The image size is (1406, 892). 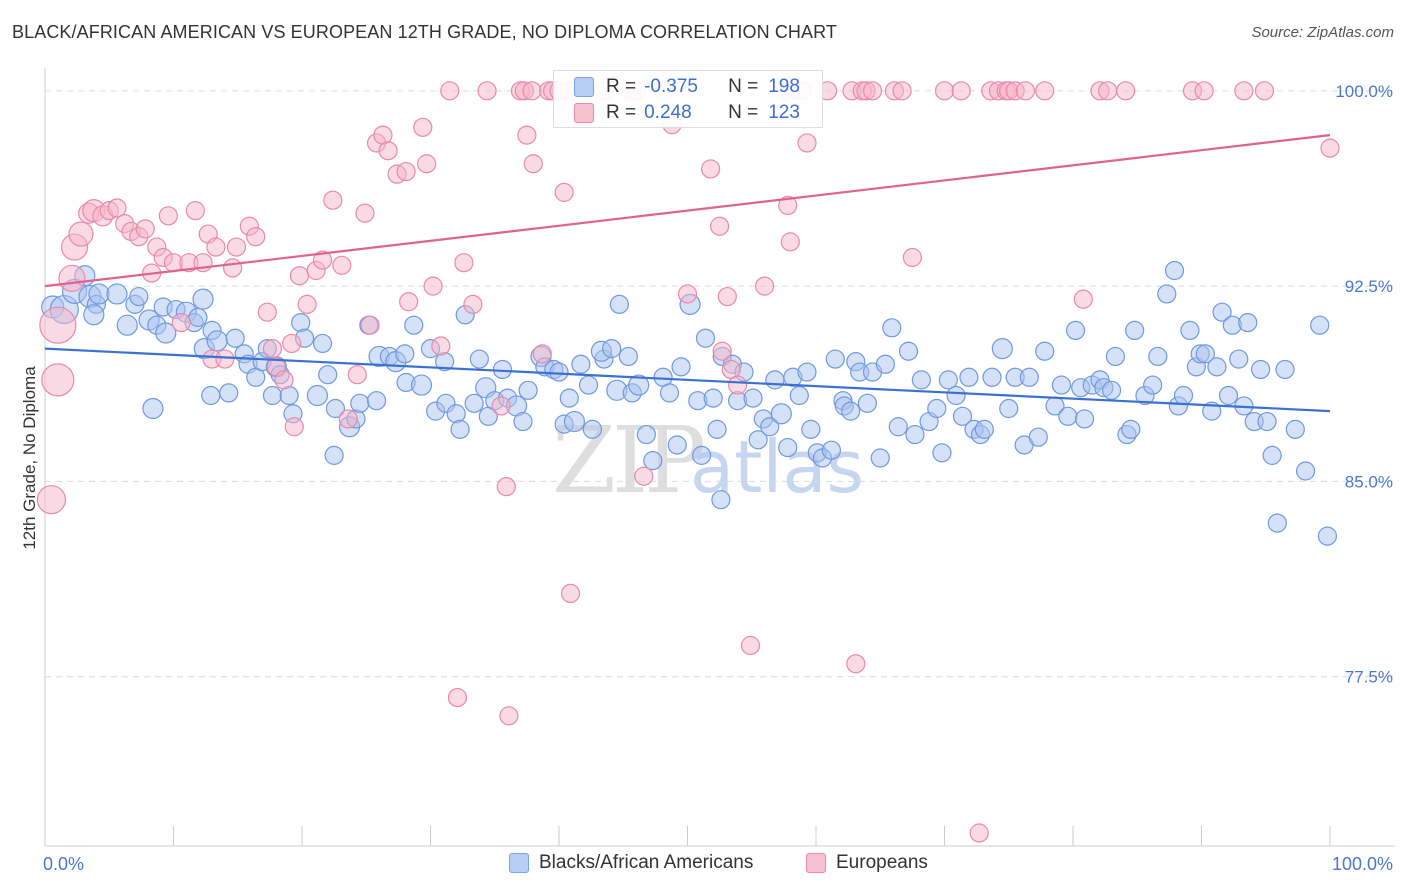 I want to click on y-tick-label: 100.0%, so click(x=1364, y=91).